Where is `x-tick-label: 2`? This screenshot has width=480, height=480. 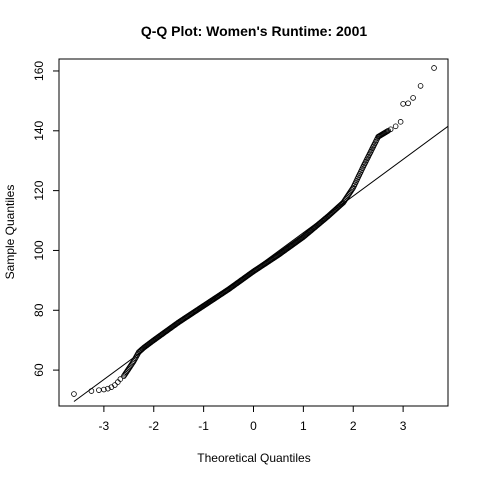
x-tick-label: 2 is located at coordinates (353, 426).